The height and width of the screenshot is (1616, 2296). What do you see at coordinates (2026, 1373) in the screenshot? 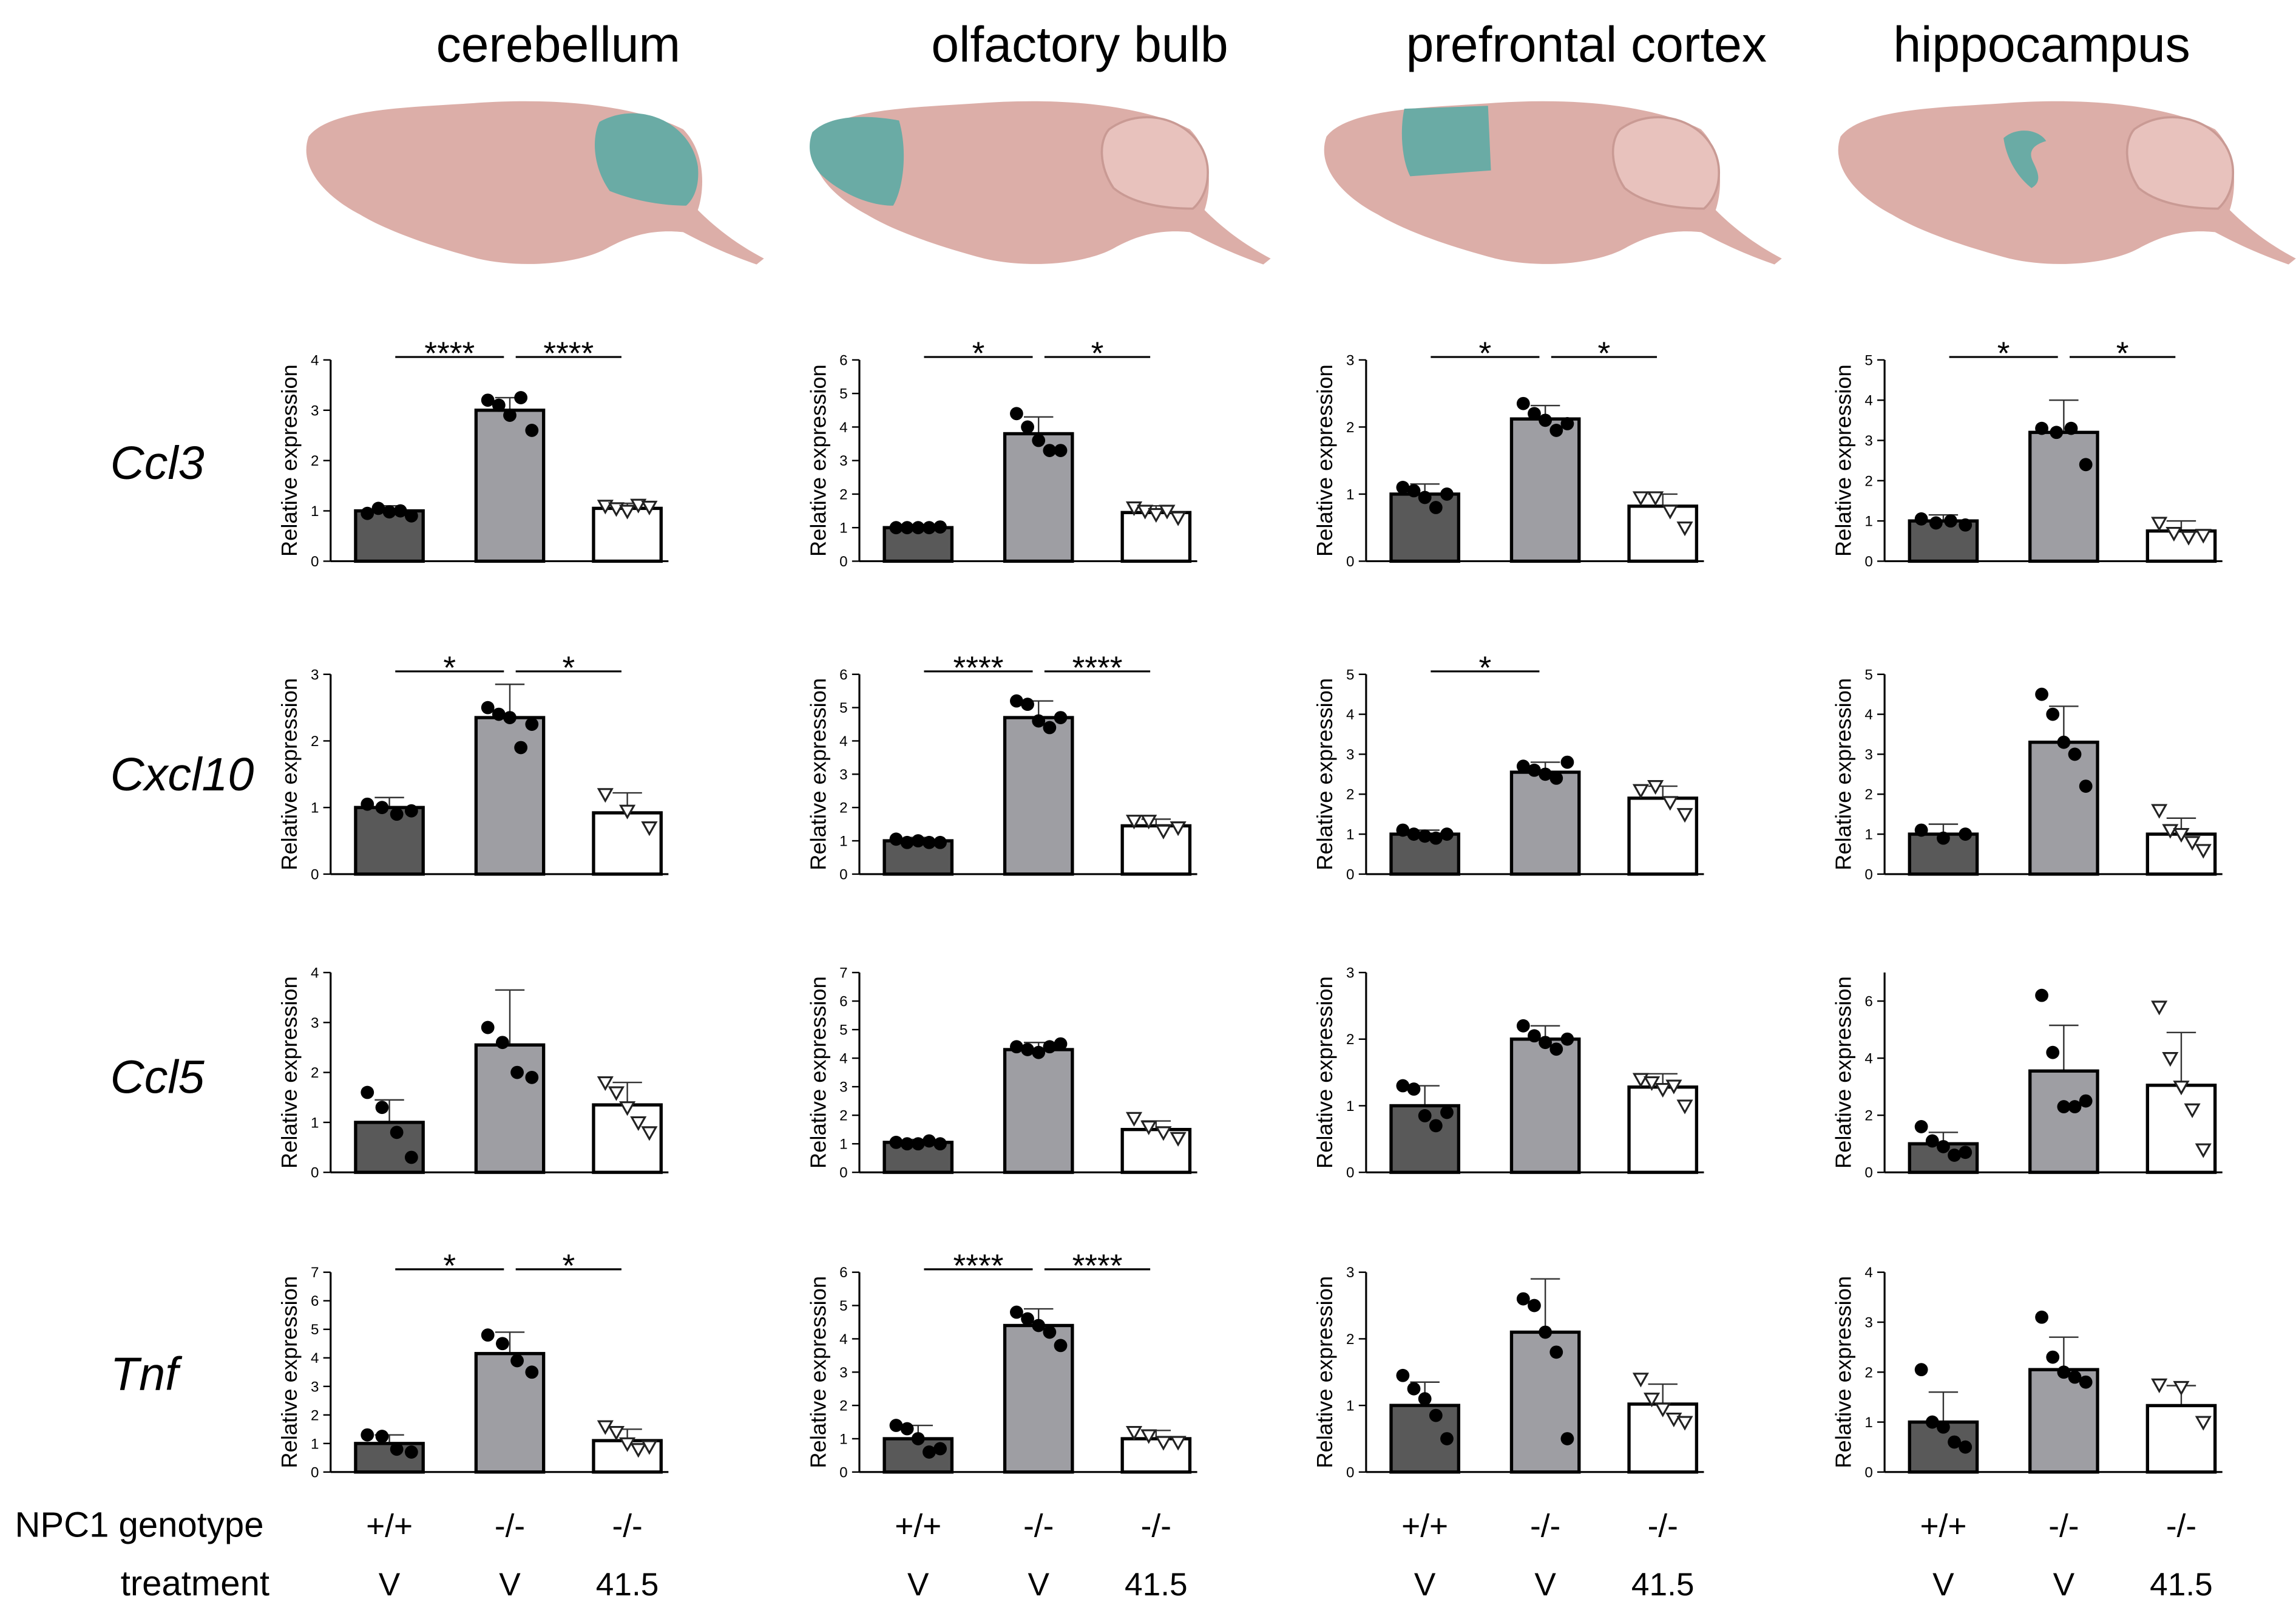
I see `chart: 0 1 2 3 4 Relative expression` at bounding box center [2026, 1373].